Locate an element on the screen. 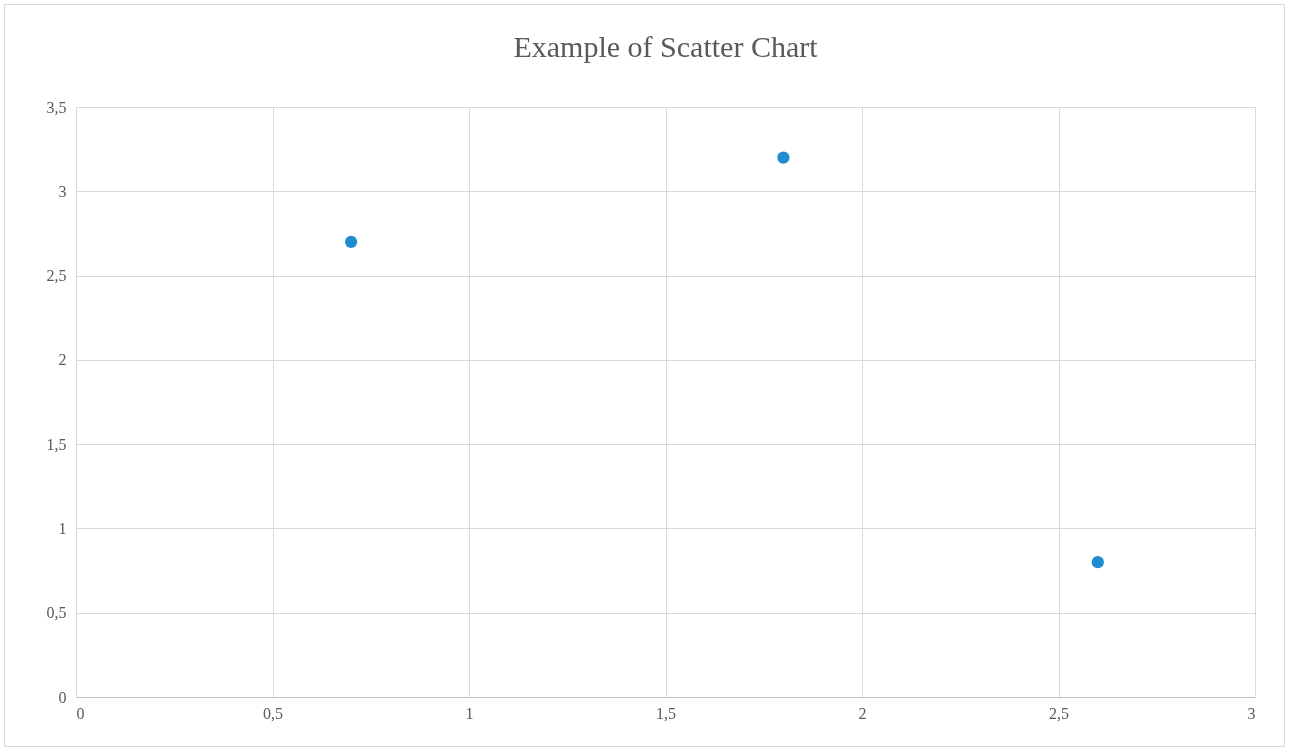  y-tick-label: 3 is located at coordinates (62, 191).